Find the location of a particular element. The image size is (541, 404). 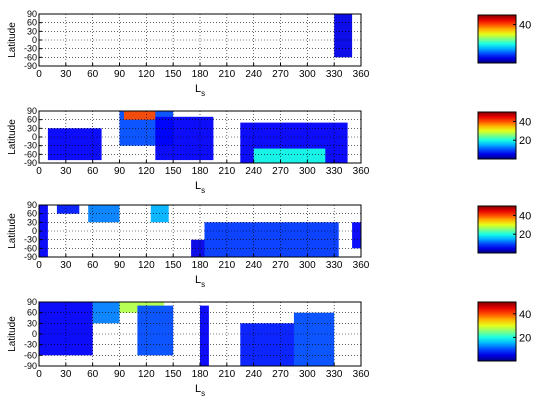

x-tick-label: 270 is located at coordinates (280, 171).